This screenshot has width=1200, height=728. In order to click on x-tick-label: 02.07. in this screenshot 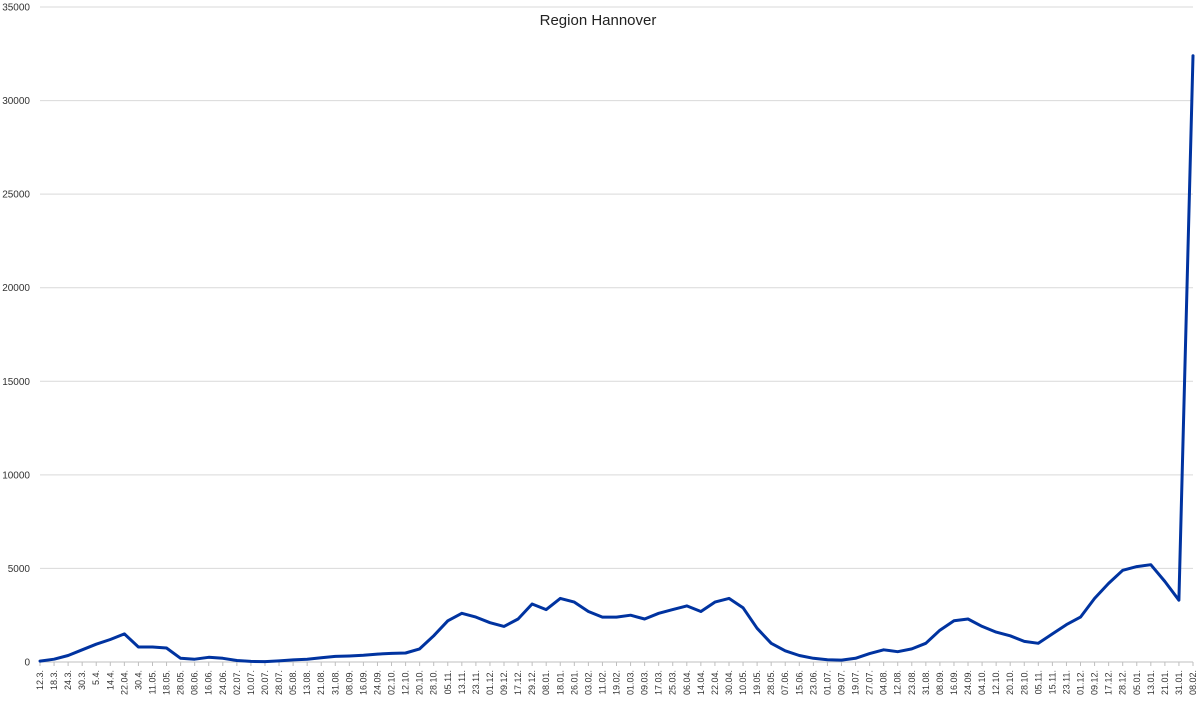, I will do `click(237, 682)`.